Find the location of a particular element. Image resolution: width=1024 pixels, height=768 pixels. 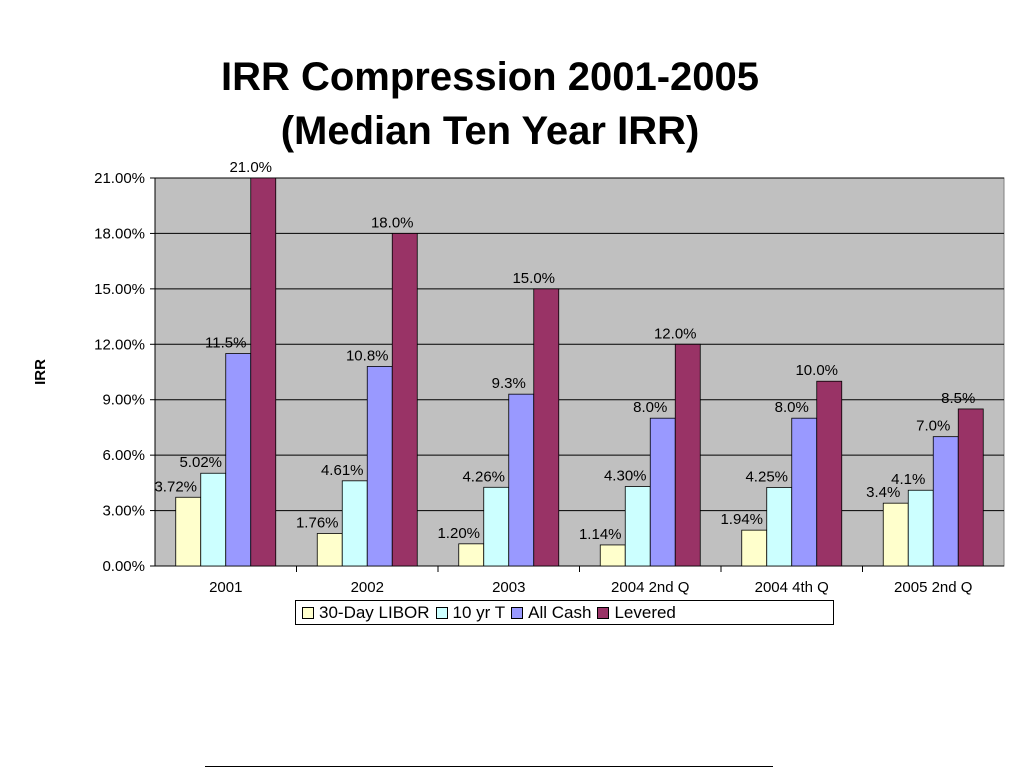

data-label: 3.4% is located at coordinates (883, 492).